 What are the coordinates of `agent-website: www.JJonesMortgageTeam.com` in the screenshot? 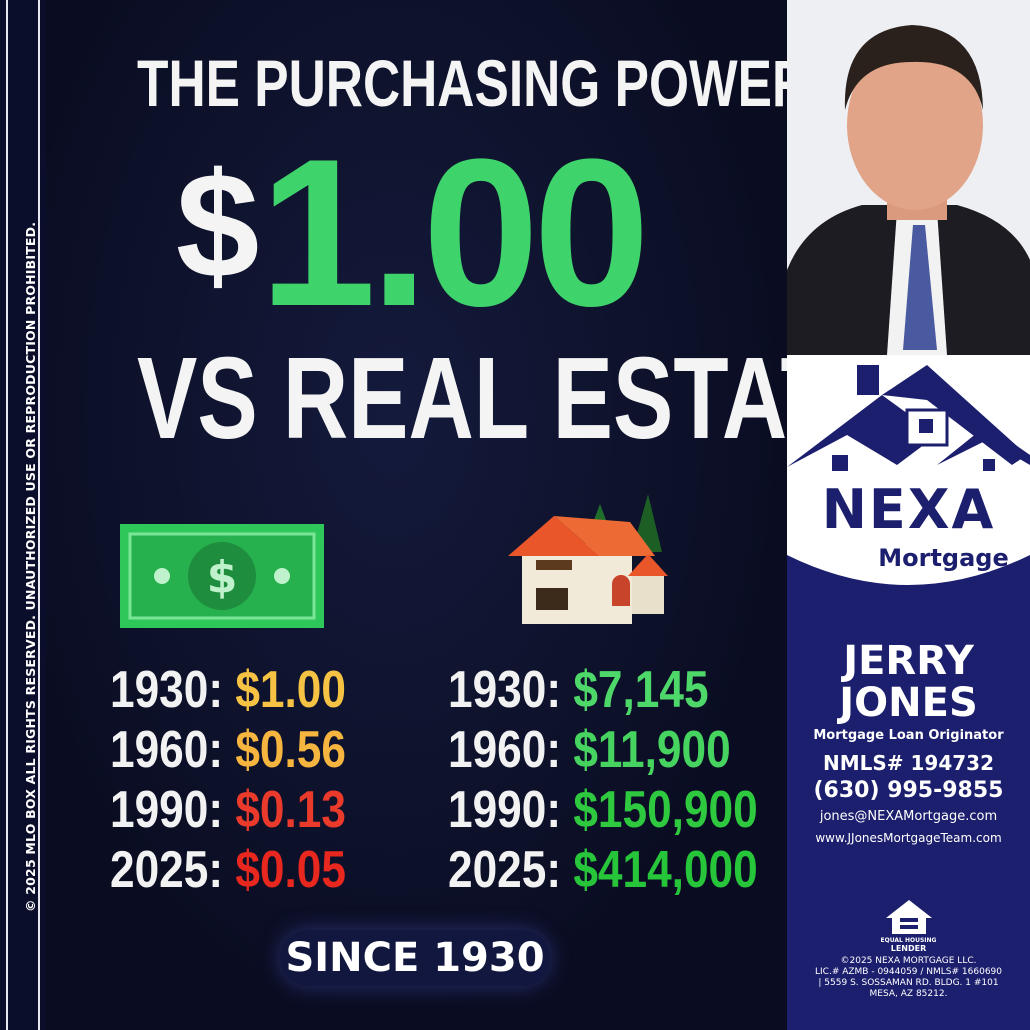 It's located at (908, 838).